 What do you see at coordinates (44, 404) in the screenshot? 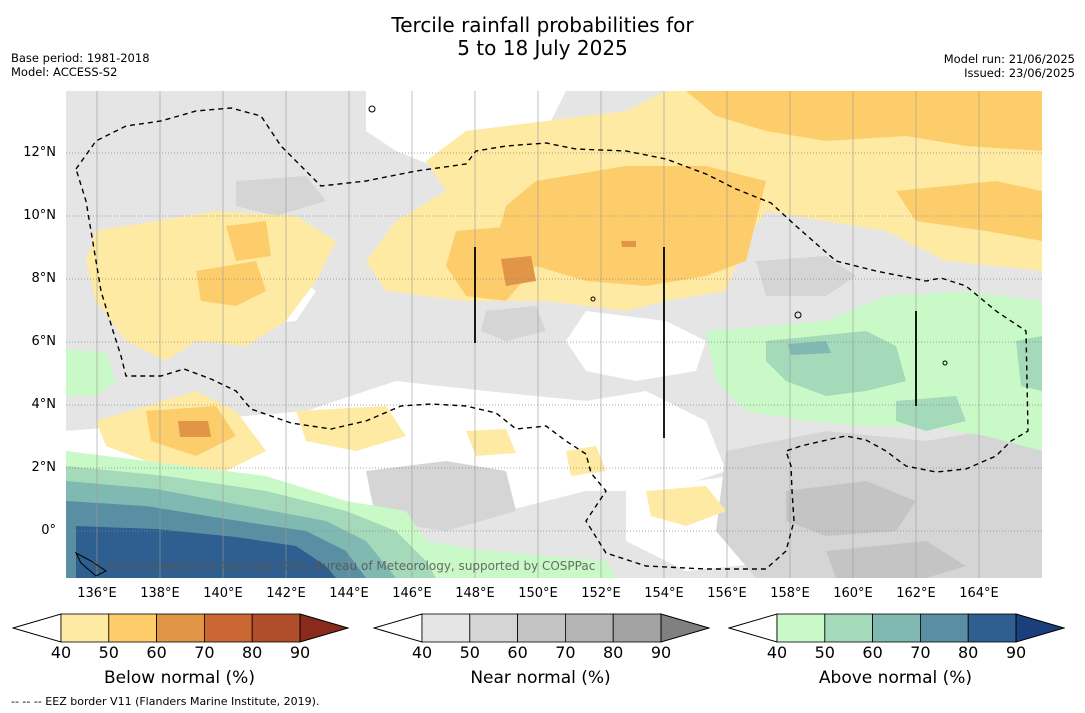
I see `lat-tick-label: 4°N` at bounding box center [44, 404].